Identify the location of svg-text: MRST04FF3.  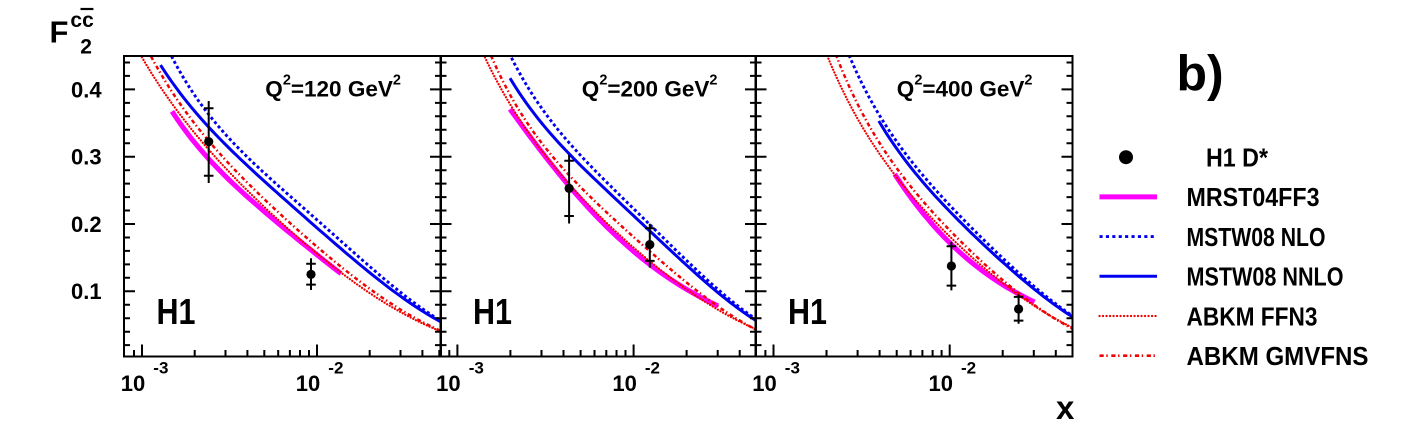
(1253, 197).